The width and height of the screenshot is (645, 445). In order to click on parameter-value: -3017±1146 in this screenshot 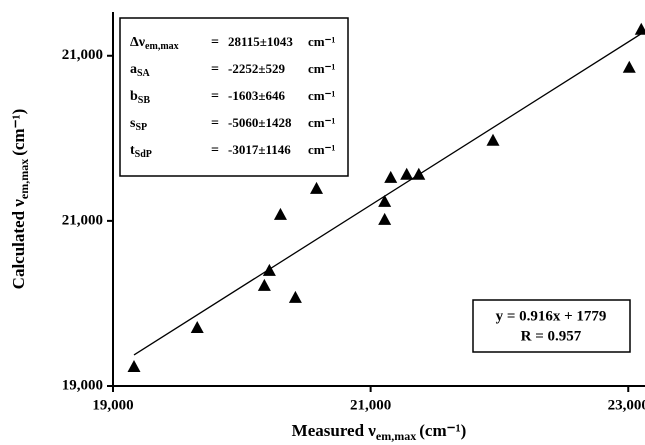, I will do `click(259, 149)`.